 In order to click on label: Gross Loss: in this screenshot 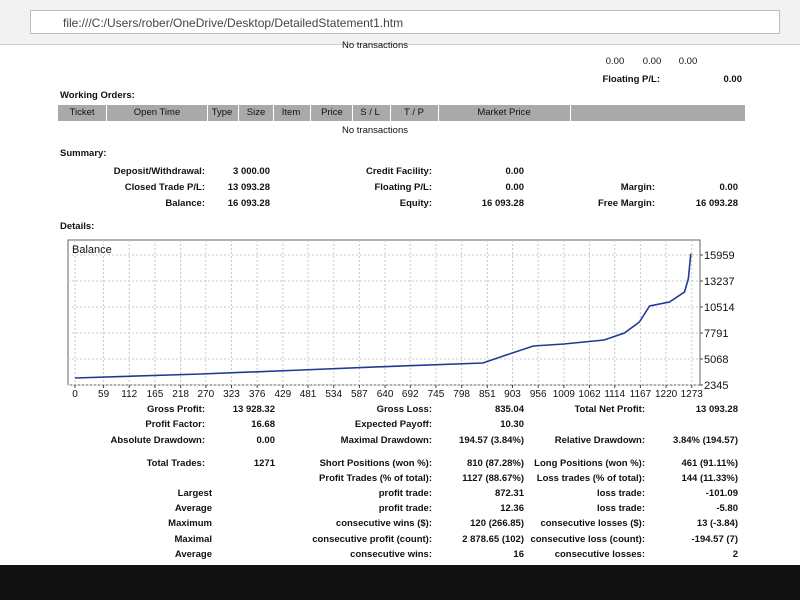, I will do `click(404, 409)`.